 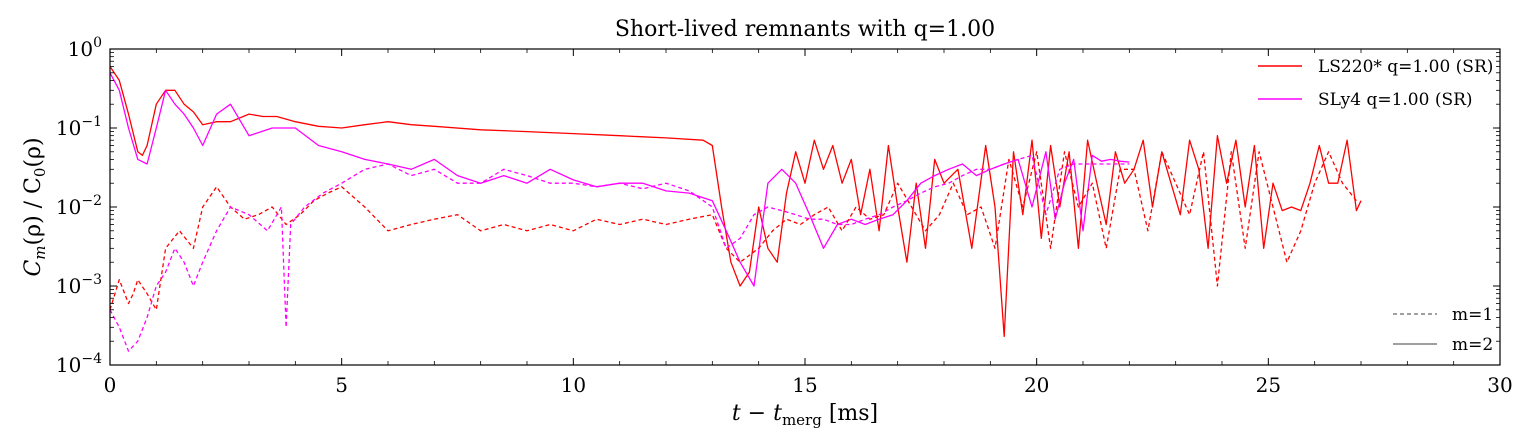 I want to click on x-axis-label: t − tmerg [ms], so click(x=805, y=415).